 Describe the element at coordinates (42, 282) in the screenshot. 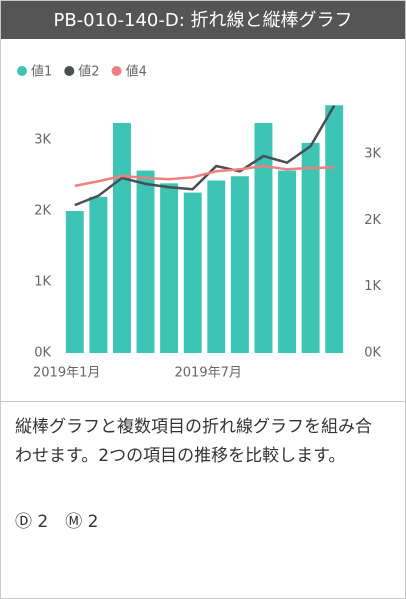

I see `y-tick-label: 1K` at that location.